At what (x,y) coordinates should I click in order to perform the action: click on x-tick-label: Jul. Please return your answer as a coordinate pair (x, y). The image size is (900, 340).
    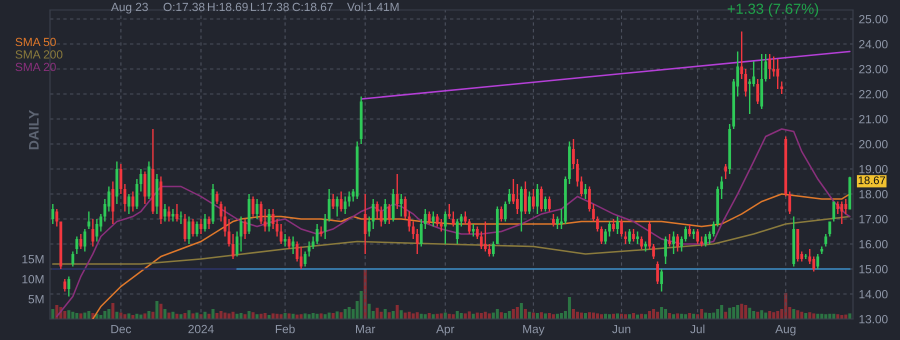
    Looking at the image, I should click on (697, 329).